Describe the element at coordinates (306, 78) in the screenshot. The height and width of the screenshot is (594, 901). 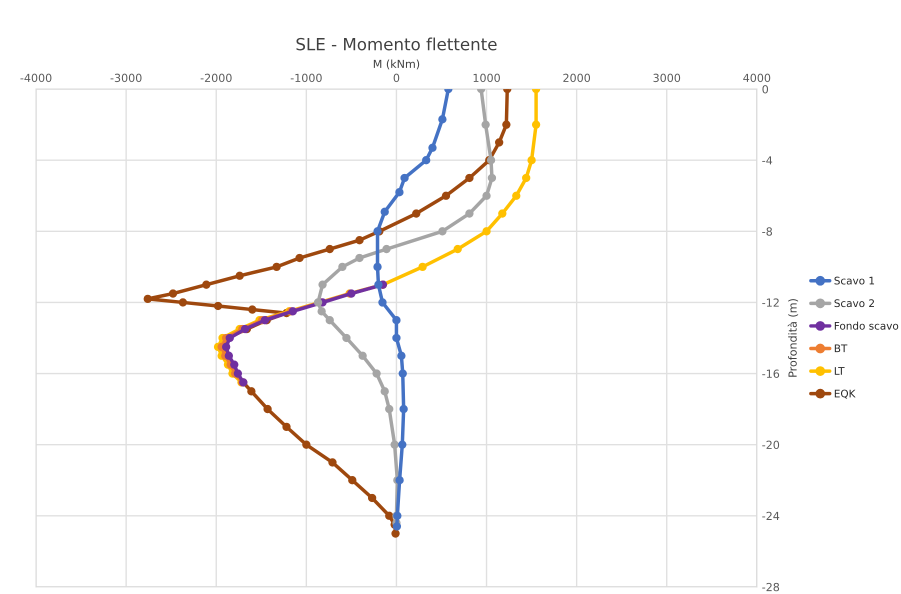
I see `x-tick-label: -1000` at that location.